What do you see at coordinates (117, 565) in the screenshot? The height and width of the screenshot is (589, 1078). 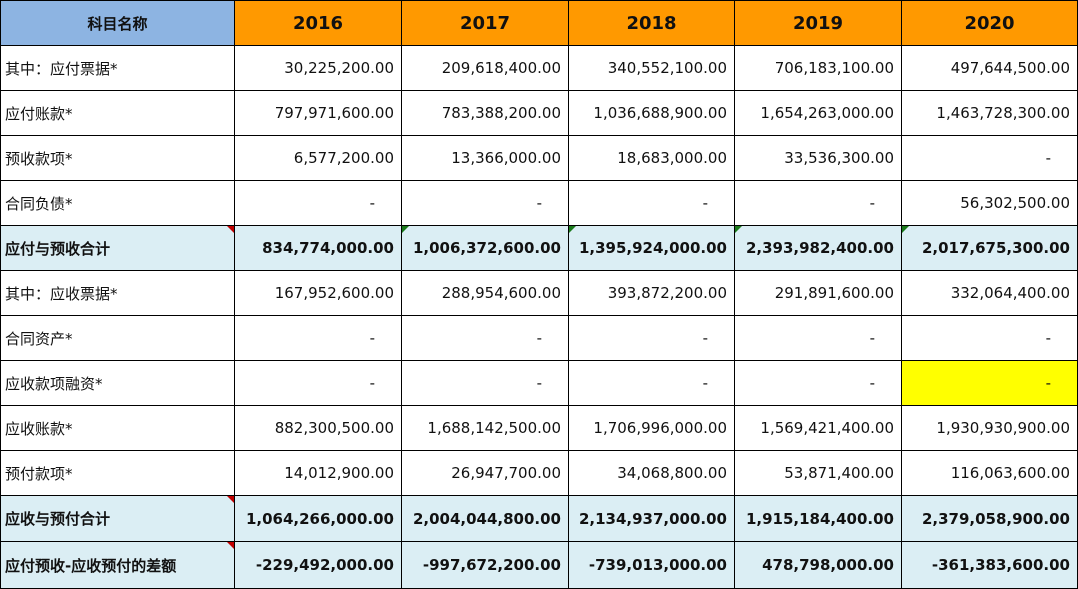 I see `row-label-cell: 应付预收-应收预付的差额` at bounding box center [117, 565].